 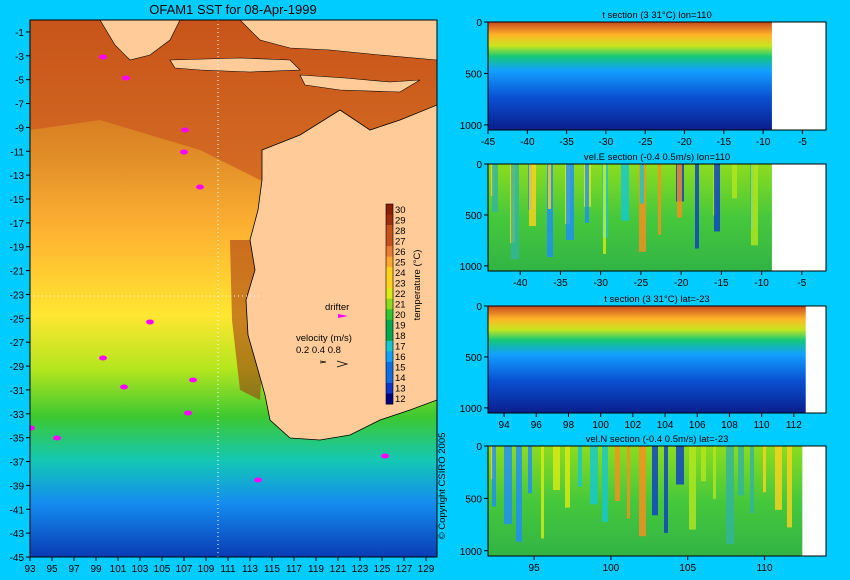 I want to click on map-x-tick-label: 103, so click(x=140, y=569).